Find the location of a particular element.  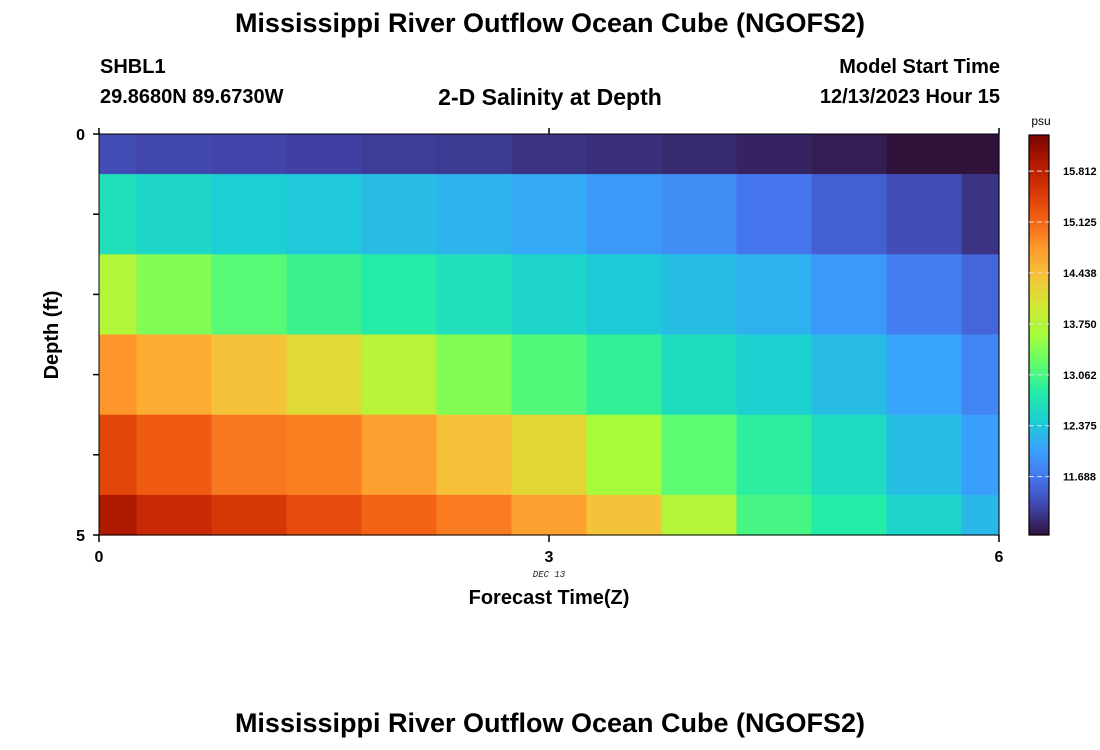

model-start-value: 12/13/2023 Hour 15 is located at coordinates (909, 97).